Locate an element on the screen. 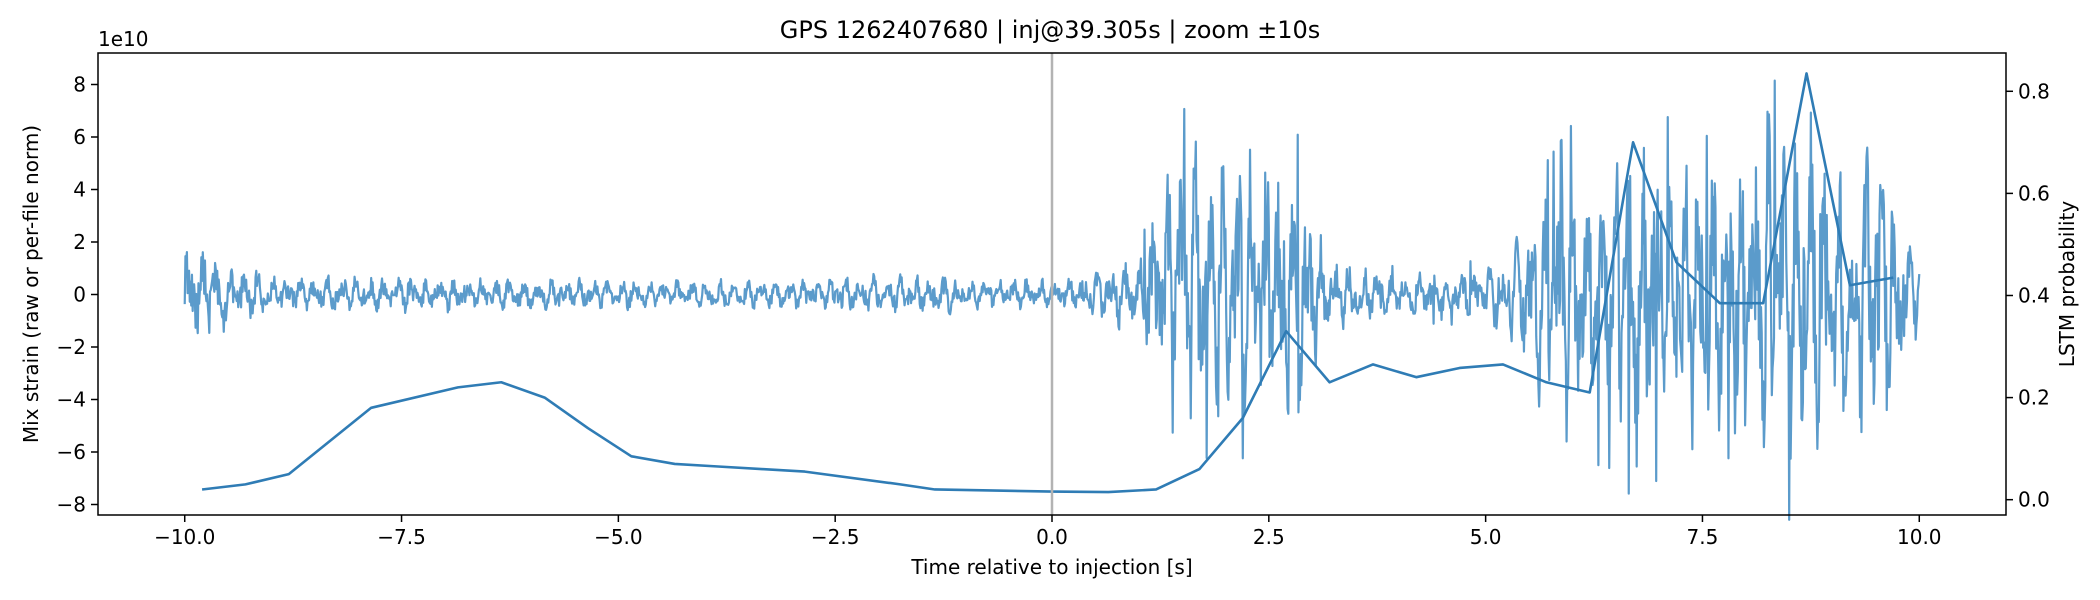 This screenshot has height=600, width=2100. y-axis-right: 0.0 0.2 0.4 0.6 0.8 is located at coordinates (2028, 295).